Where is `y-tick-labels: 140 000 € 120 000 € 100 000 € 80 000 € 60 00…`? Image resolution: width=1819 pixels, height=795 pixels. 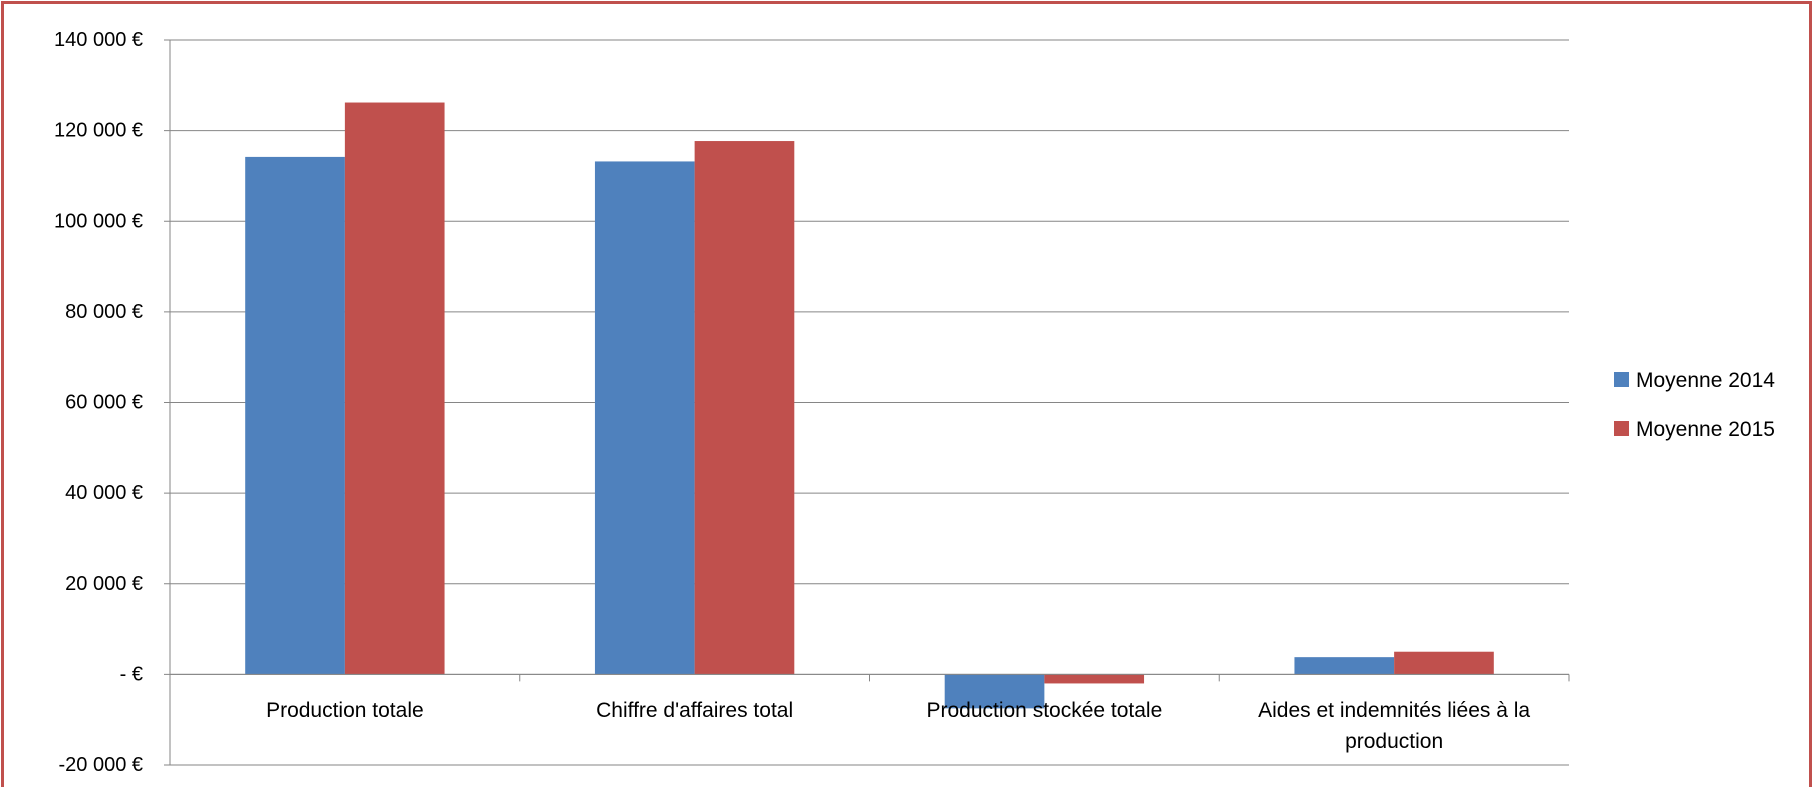
y-tick-labels: 140 000 € 120 000 € 100 000 € 80 000 € 60 00… is located at coordinates (98, 402).